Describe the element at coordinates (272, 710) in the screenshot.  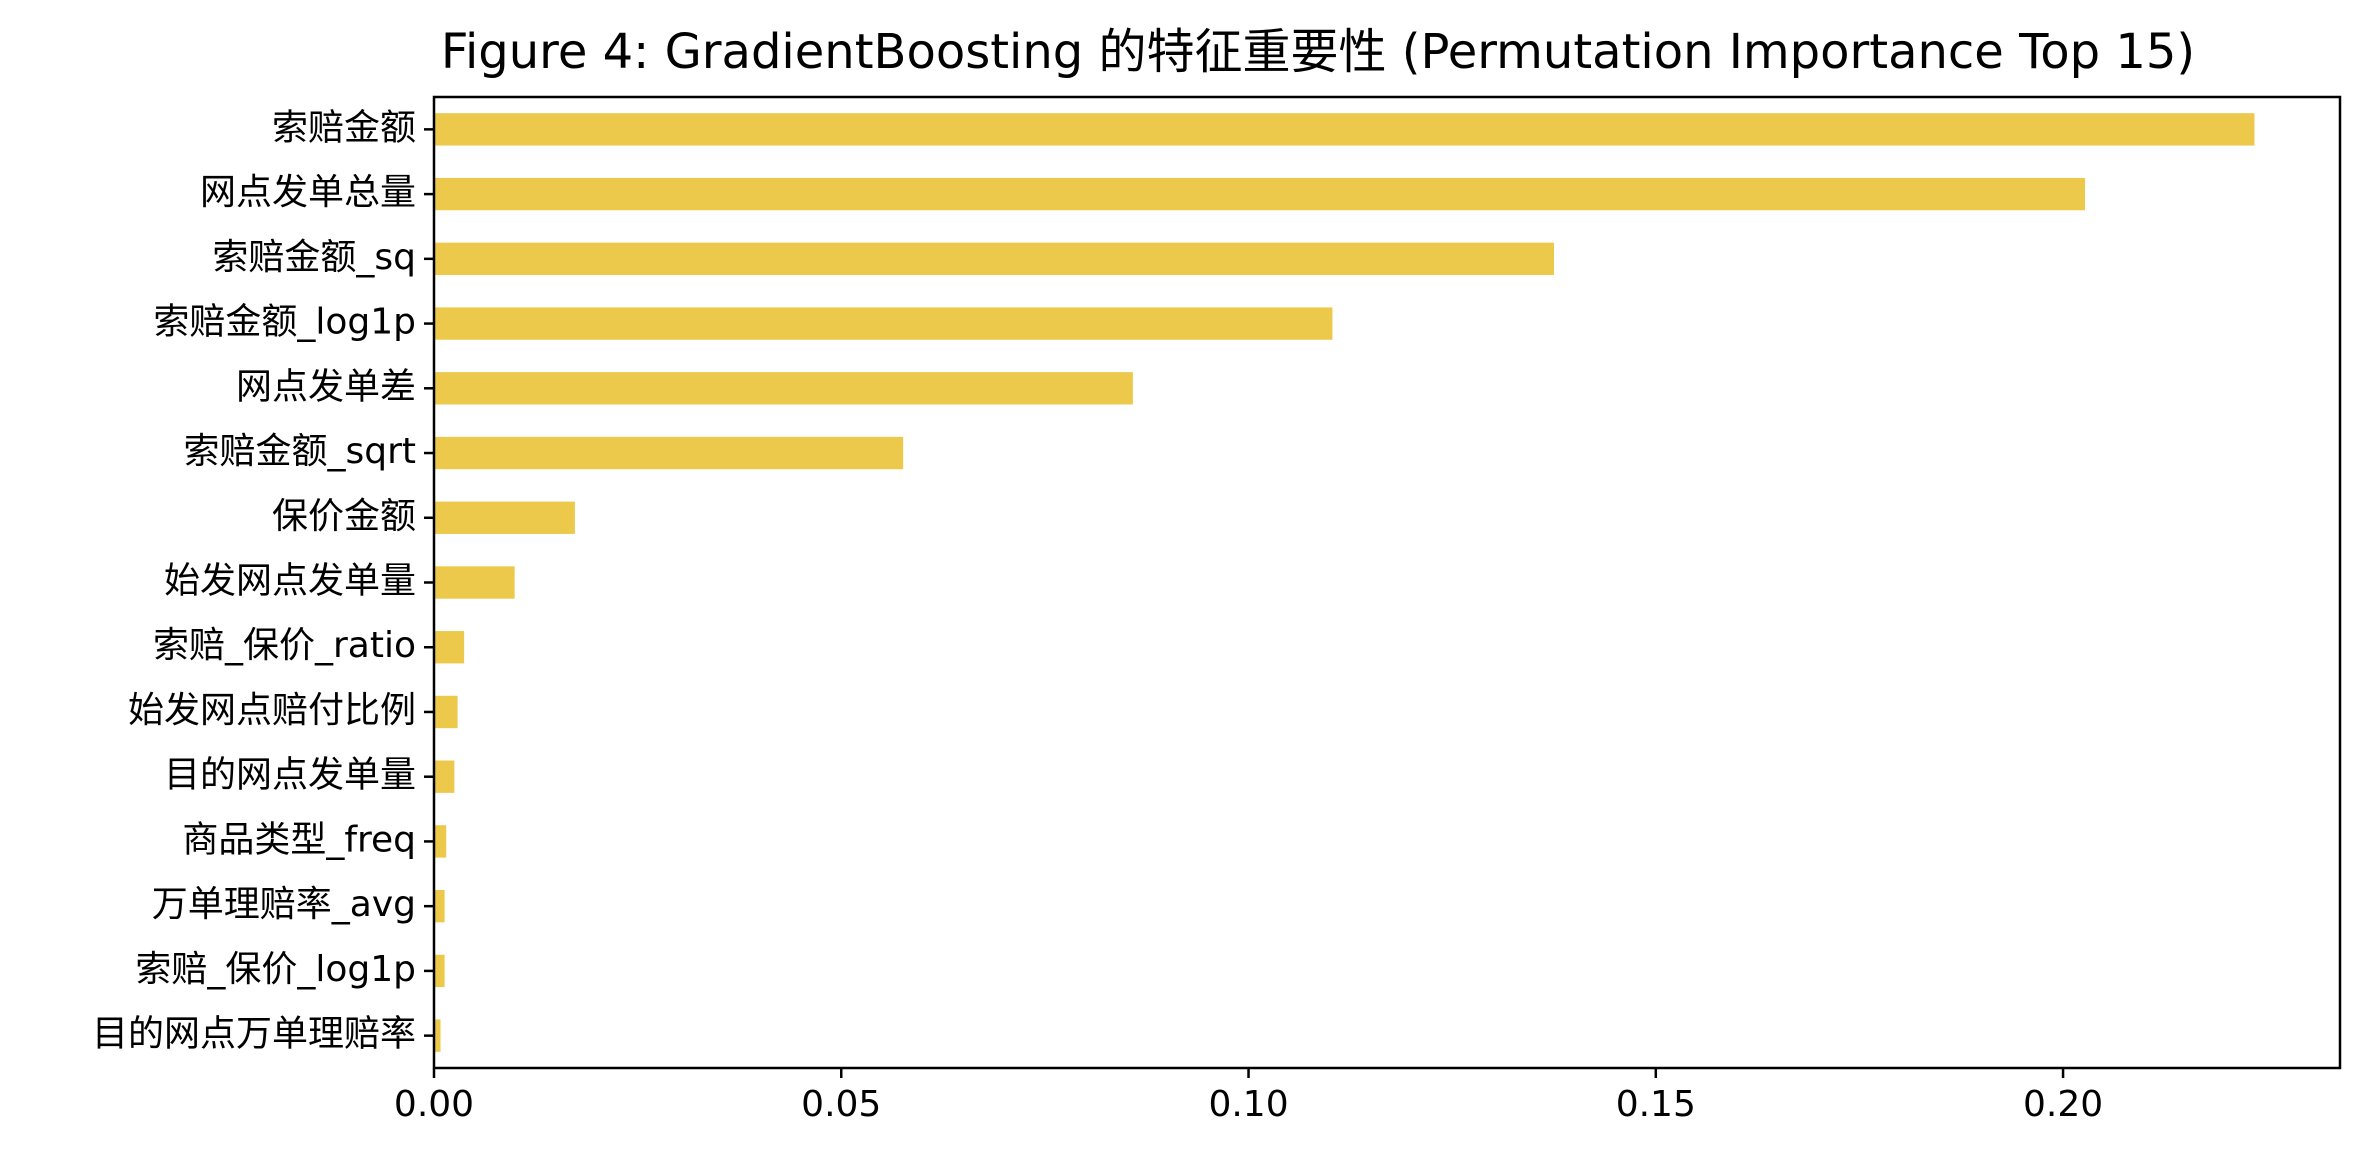
I see `y-tick-label-9: 始发网点赔付比例` at that location.